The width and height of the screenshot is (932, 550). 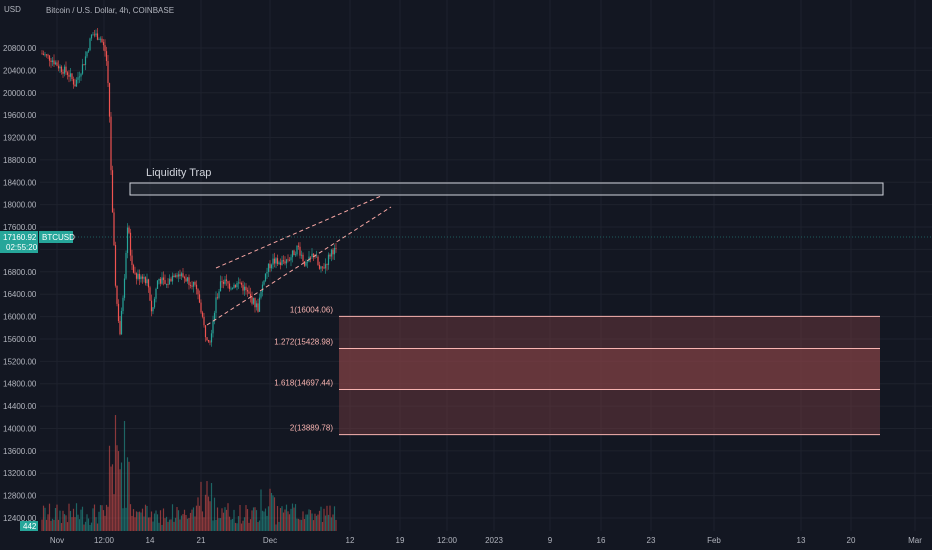 What do you see at coordinates (298, 232) in the screenshot?
I see `wedge-upper-line` at bounding box center [298, 232].